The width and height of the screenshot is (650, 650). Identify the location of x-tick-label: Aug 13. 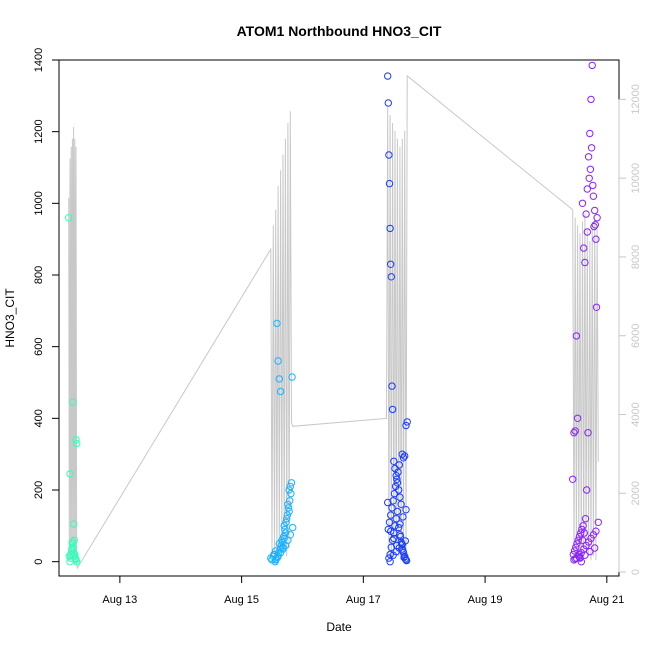
(119, 600).